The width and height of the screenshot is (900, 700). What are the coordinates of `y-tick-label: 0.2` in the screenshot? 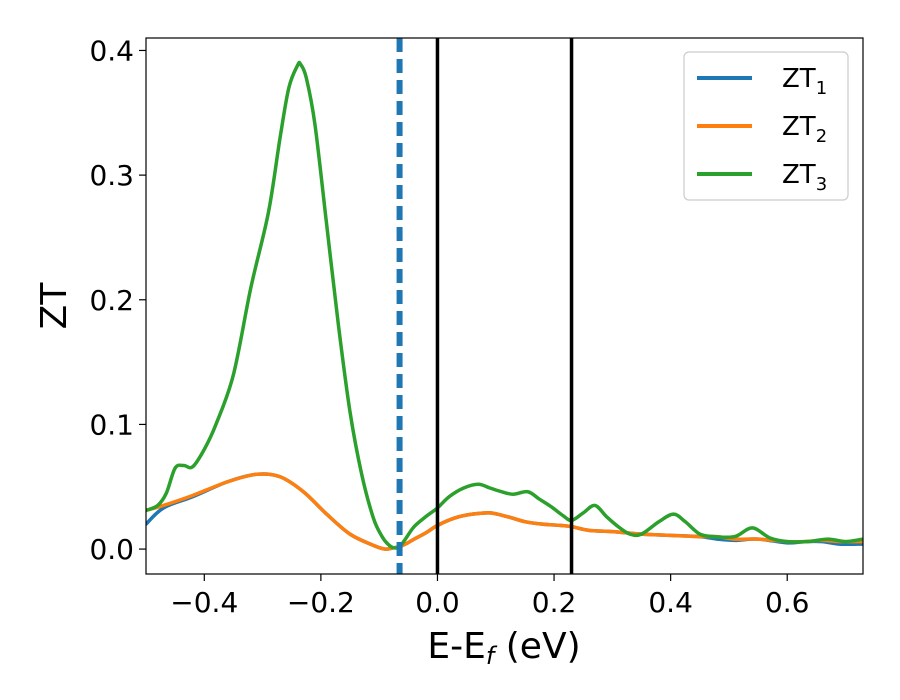 It's located at (111, 300).